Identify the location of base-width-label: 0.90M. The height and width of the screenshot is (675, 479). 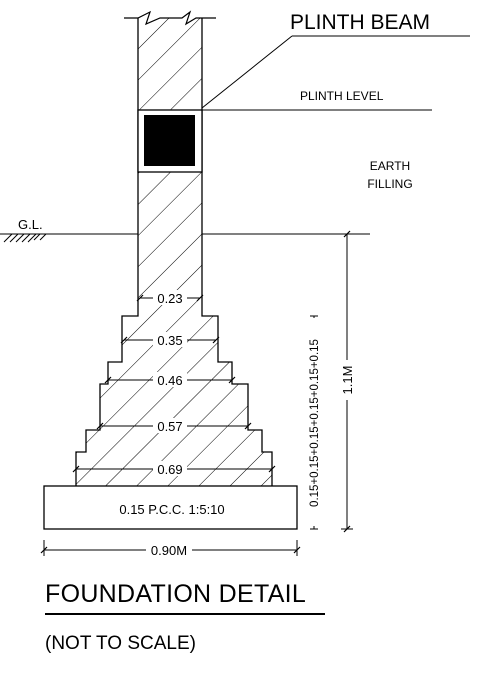
(169, 550).